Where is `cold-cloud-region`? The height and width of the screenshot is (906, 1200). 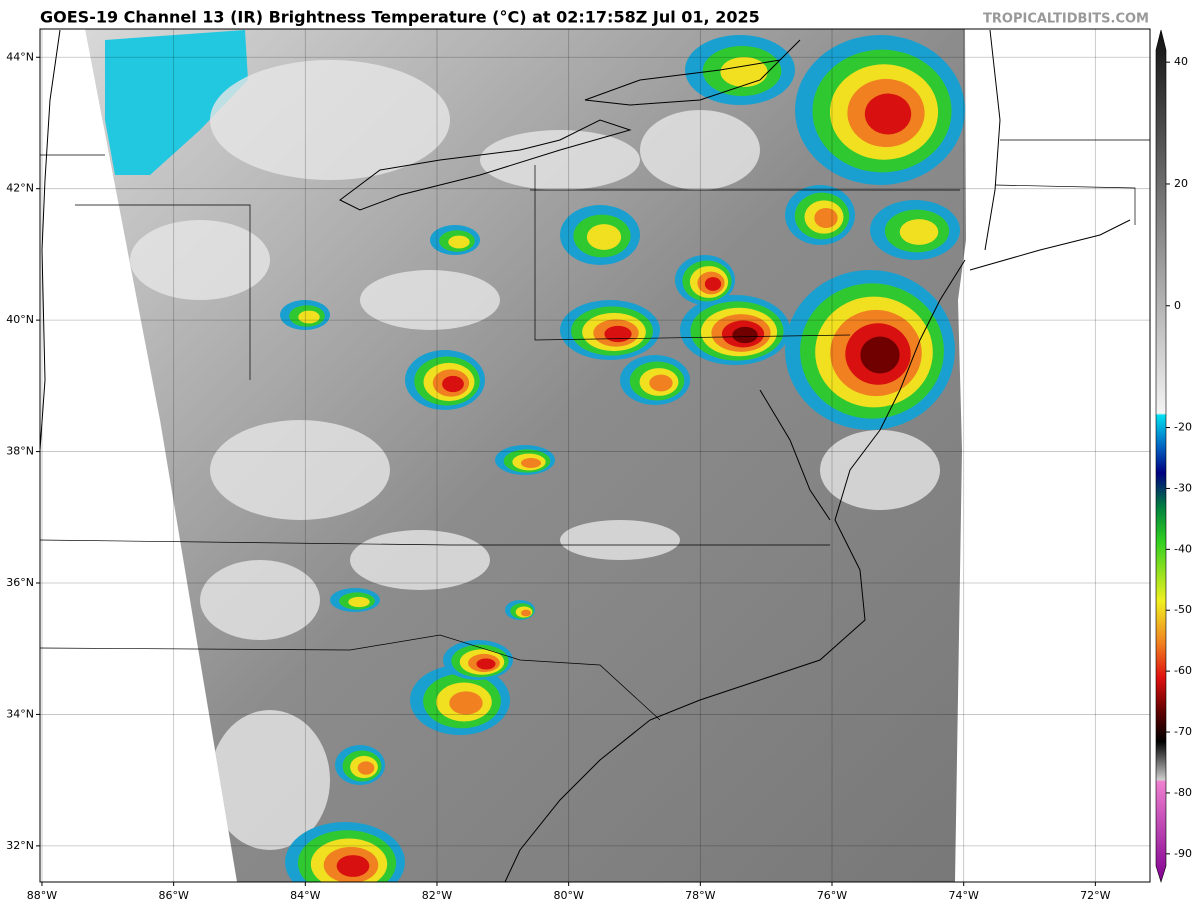 cold-cloud-region is located at coordinates (176, 102).